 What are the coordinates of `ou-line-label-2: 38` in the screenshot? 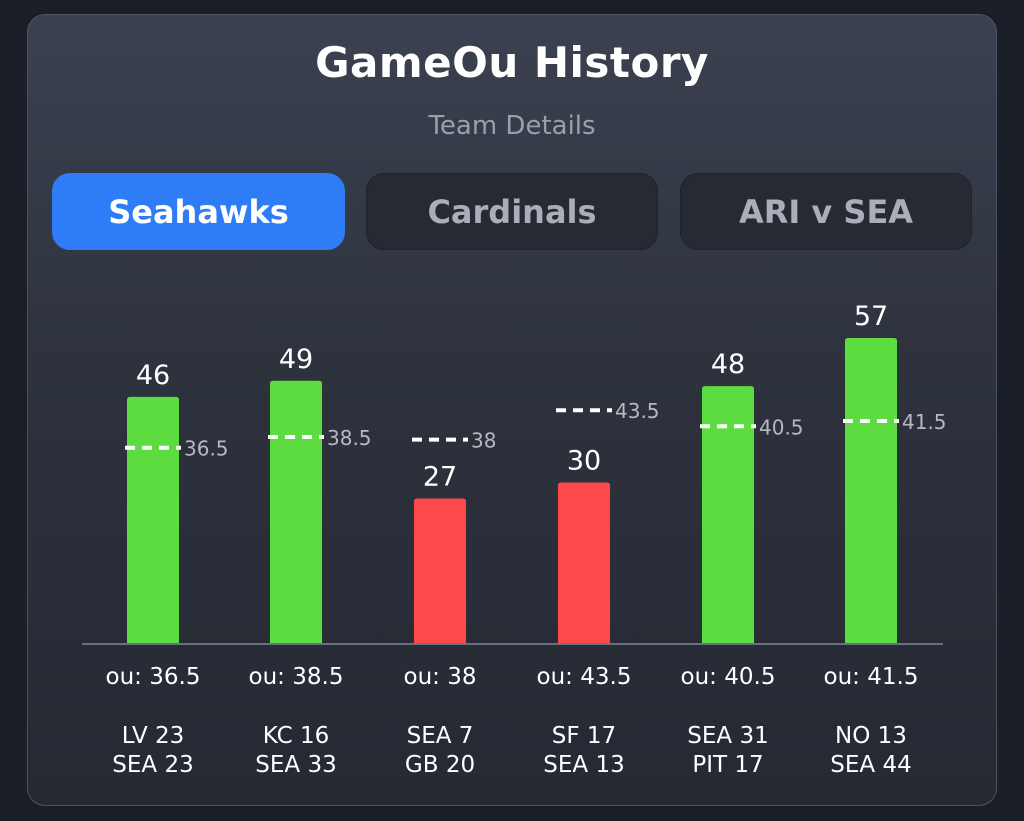 It's located at (483, 441).